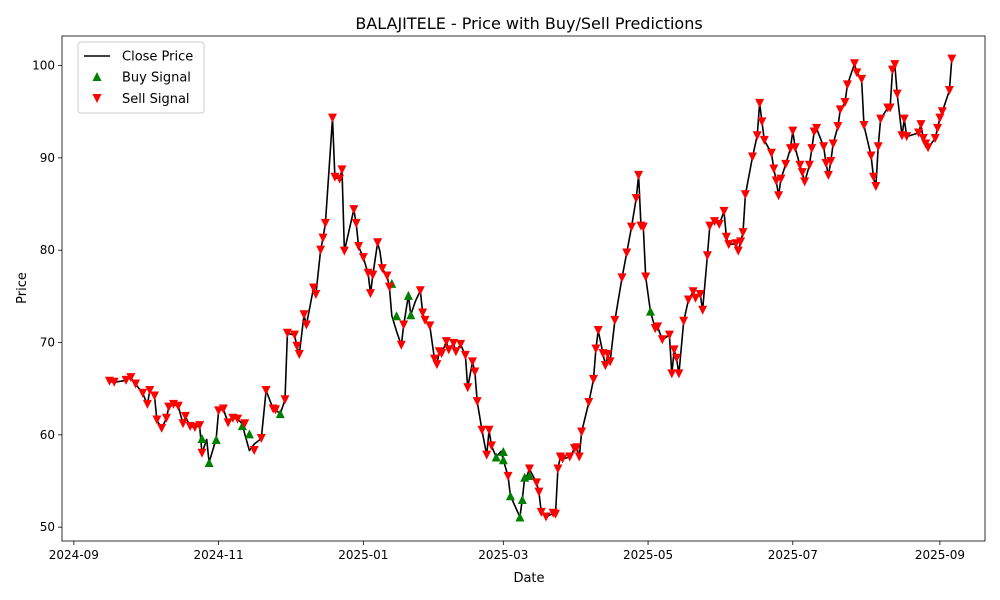 This screenshot has height=600, width=1000. I want to click on y-axis: 50 60 70 80 90 100, so click(47, 296).